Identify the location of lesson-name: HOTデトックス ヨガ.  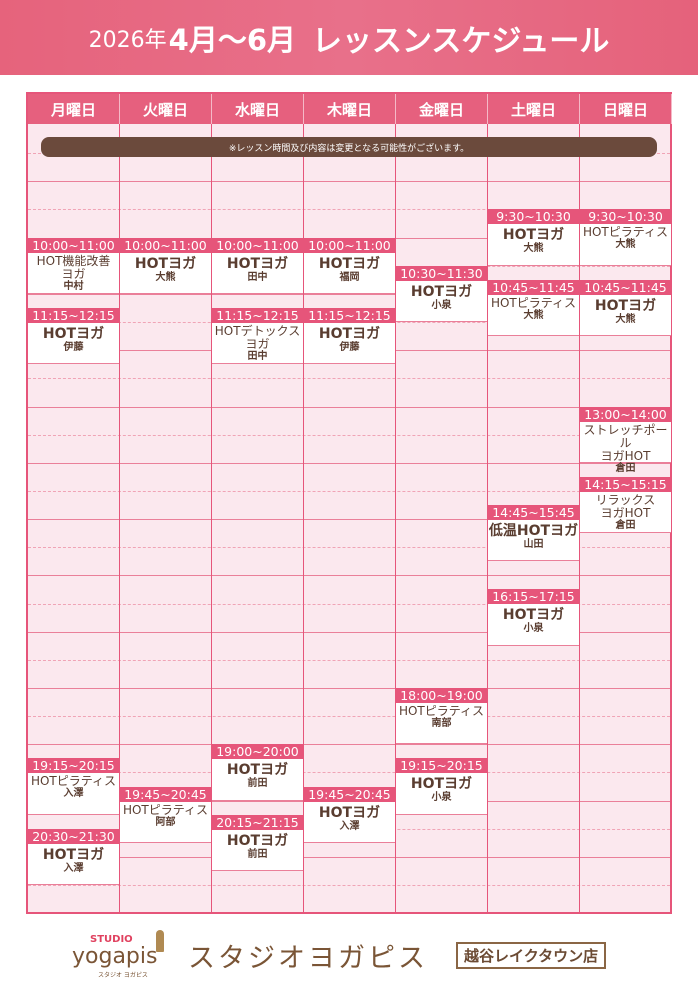
(257, 337).